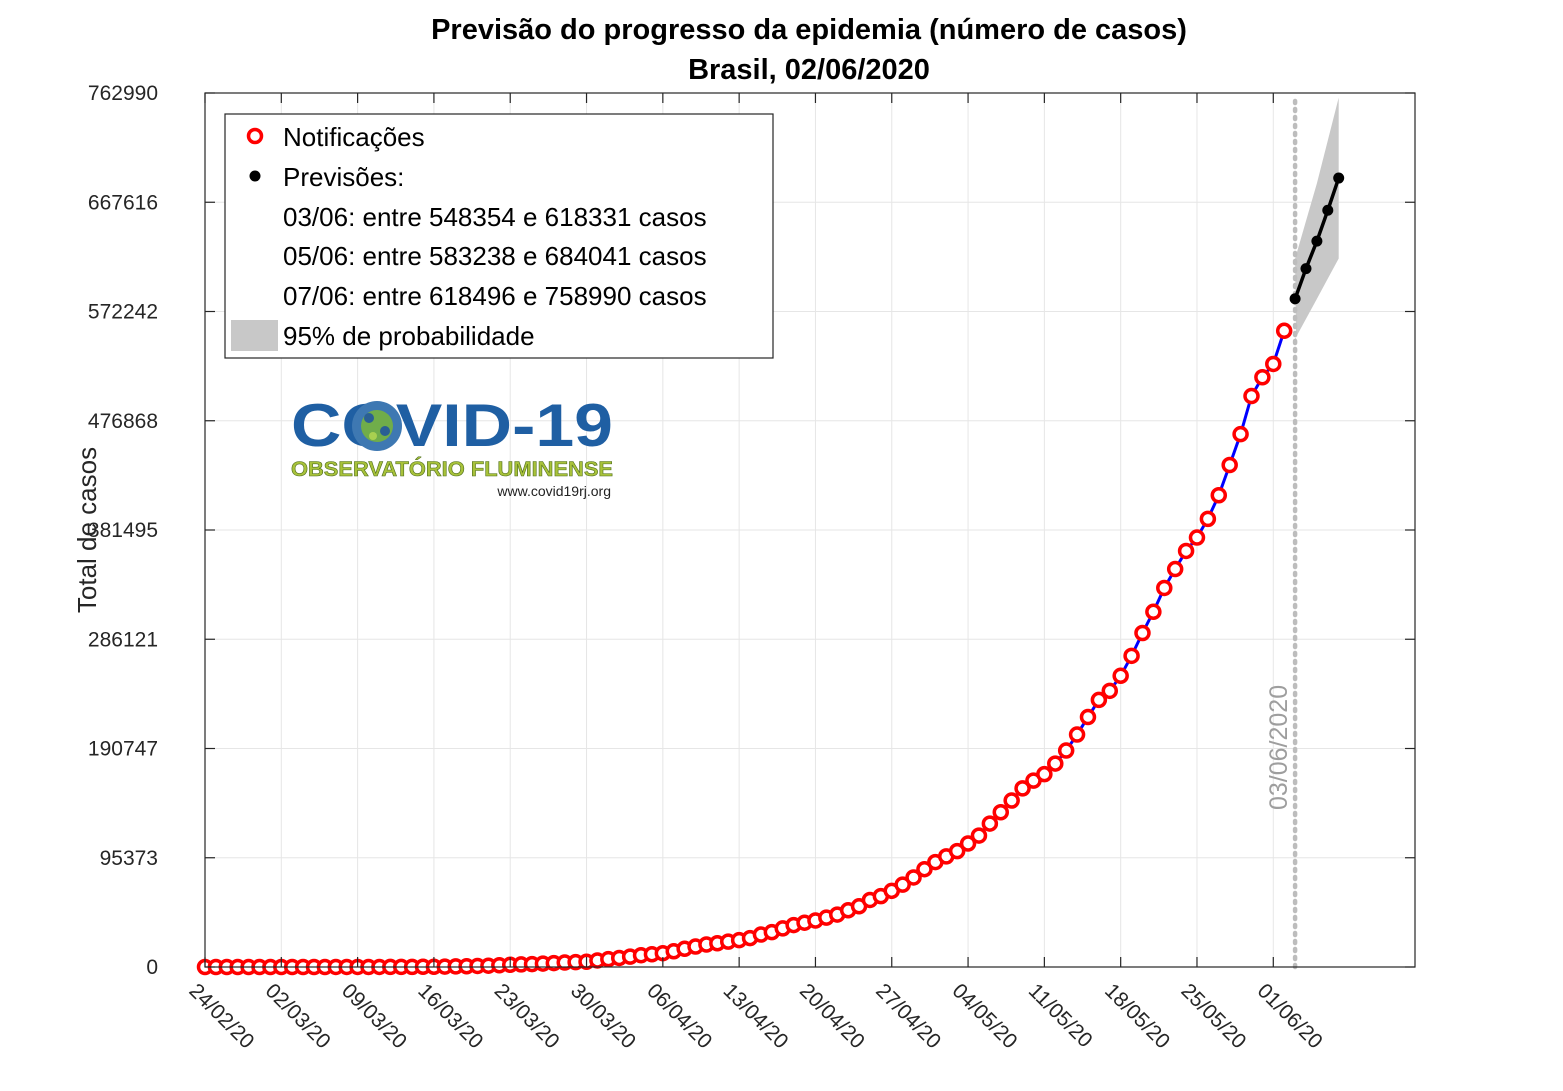 This screenshot has height=1091, width=1563. I want to click on legend-box, so click(499, 236).